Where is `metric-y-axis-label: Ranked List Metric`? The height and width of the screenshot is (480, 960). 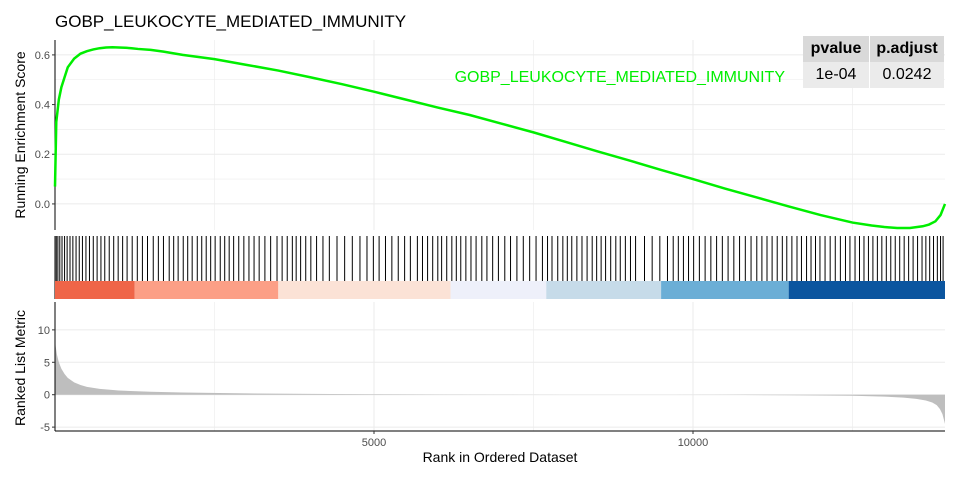
metric-y-axis-label: Ranked List Metric is located at coordinates (20, 368).